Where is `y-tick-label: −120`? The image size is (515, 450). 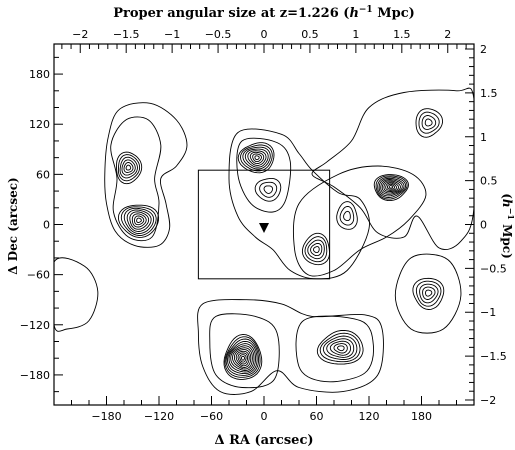
y-tick-label: −120 is located at coordinates (35, 325).